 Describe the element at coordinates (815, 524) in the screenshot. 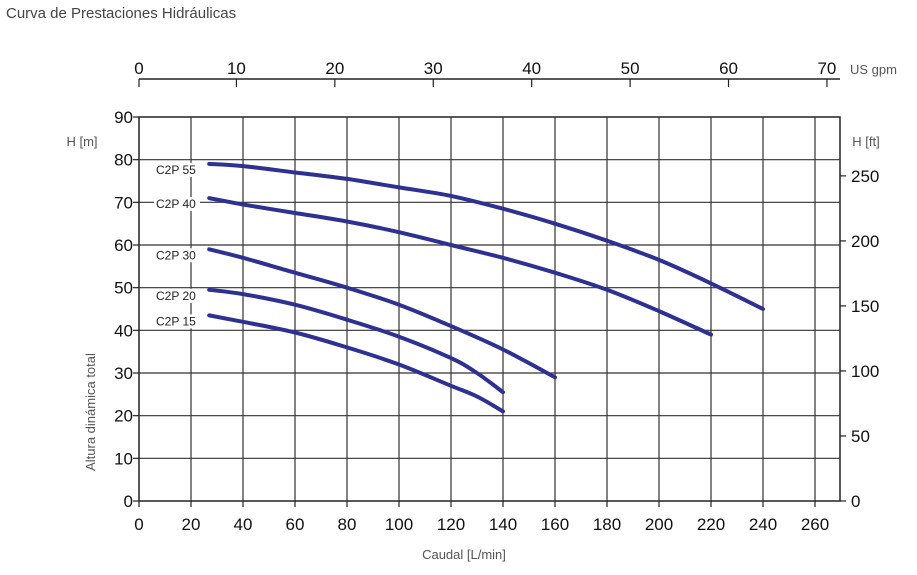

I see `x-tick-label: 260` at that location.